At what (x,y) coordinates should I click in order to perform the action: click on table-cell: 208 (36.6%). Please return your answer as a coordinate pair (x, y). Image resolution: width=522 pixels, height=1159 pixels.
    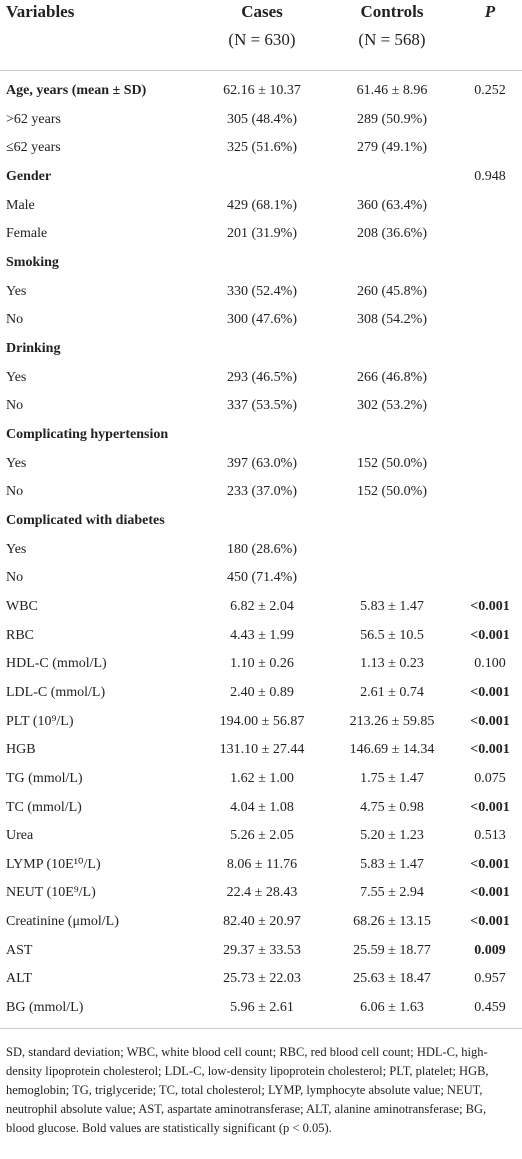
    Looking at the image, I should click on (392, 234).